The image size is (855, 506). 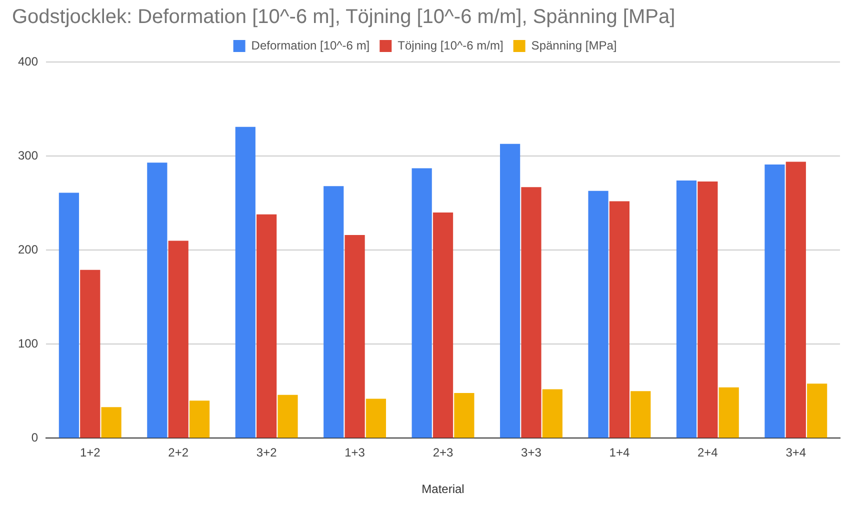 I want to click on y-tick-label: 0, so click(x=34, y=437).